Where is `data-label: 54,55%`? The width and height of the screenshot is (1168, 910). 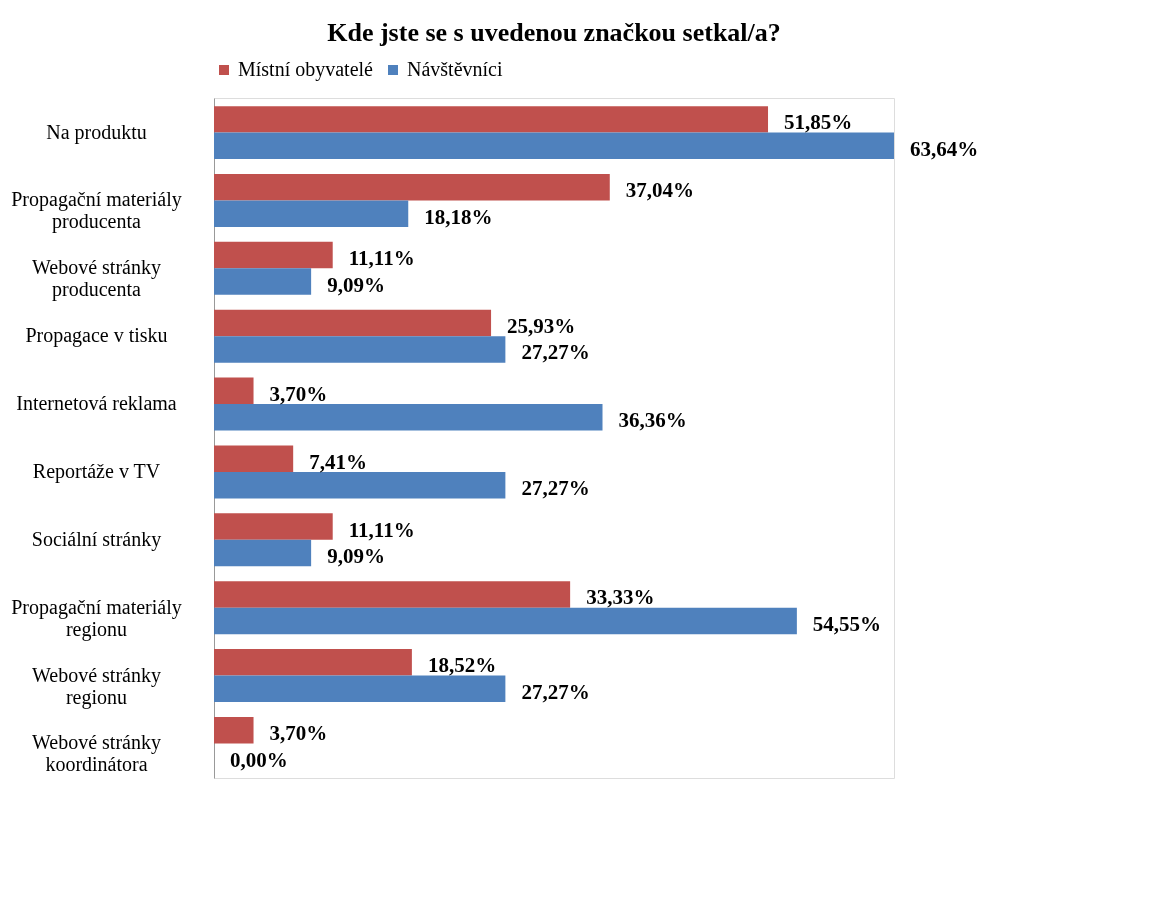 data-label: 54,55% is located at coordinates (847, 623).